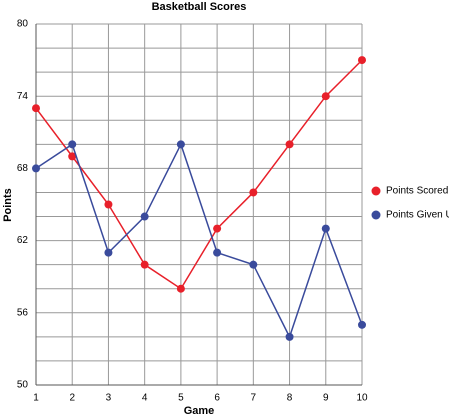 Image resolution: width=449 pixels, height=418 pixels. I want to click on x-tick-label: 1, so click(36, 398).